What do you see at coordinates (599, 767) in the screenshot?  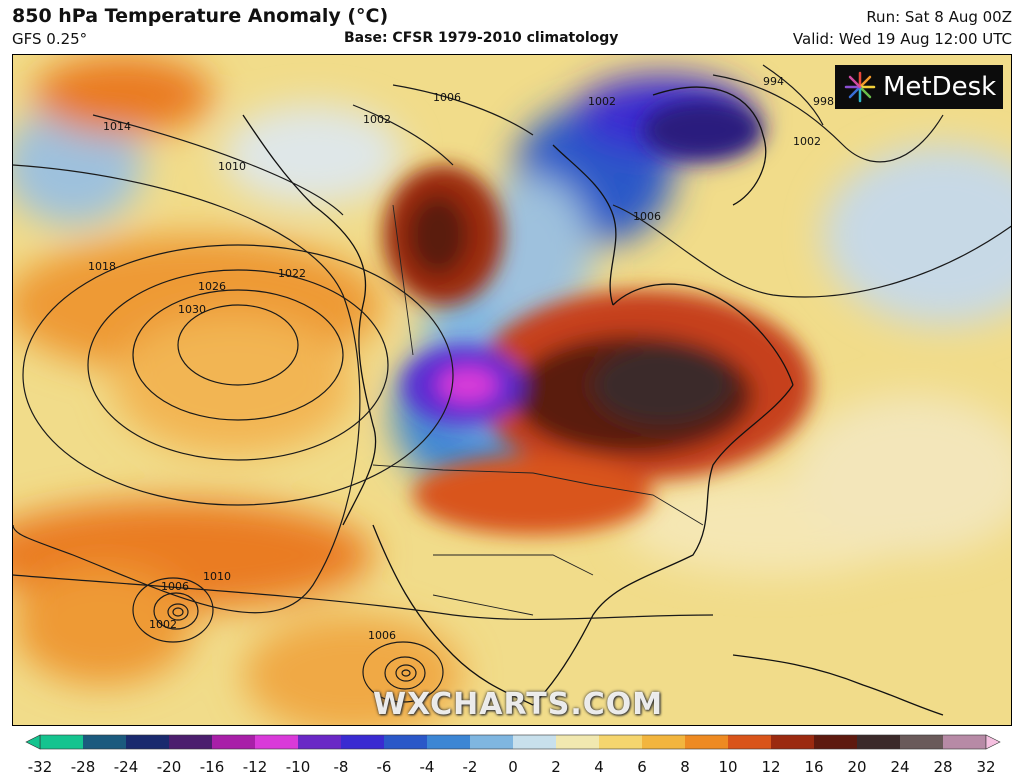 I see `colorbar-tick-label: 4` at bounding box center [599, 767].